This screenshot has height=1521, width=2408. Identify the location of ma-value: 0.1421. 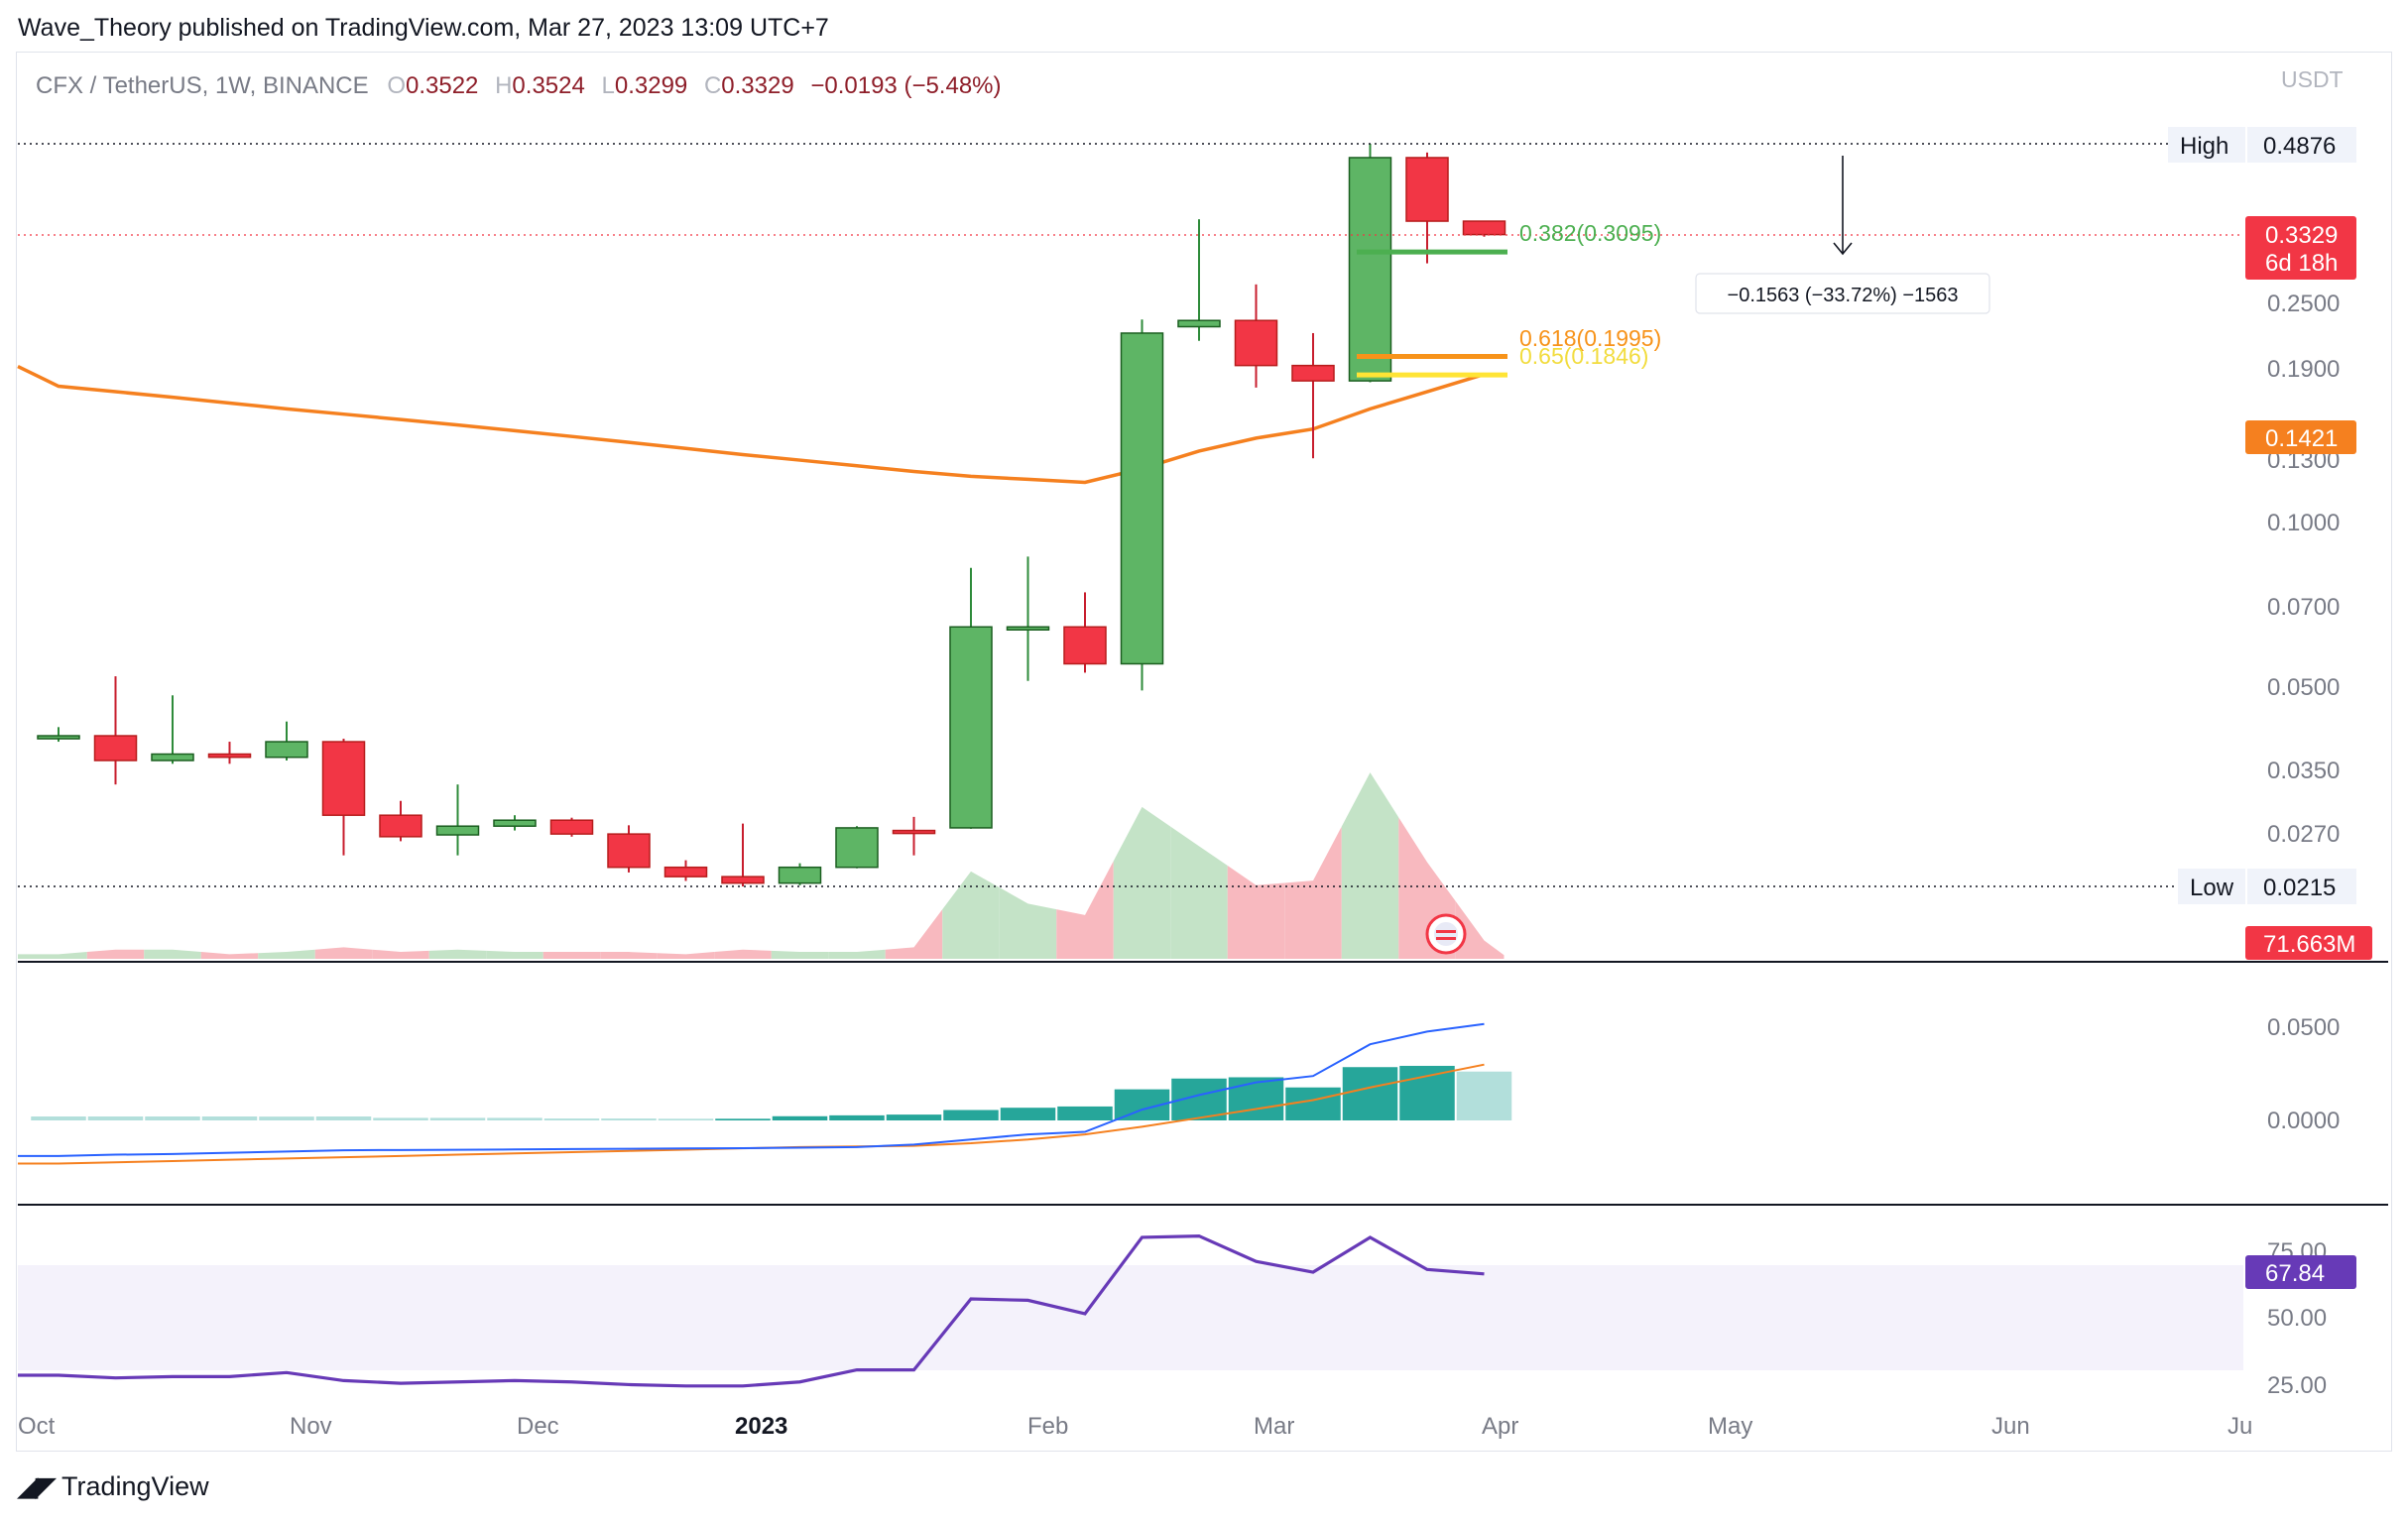
(2302, 438).